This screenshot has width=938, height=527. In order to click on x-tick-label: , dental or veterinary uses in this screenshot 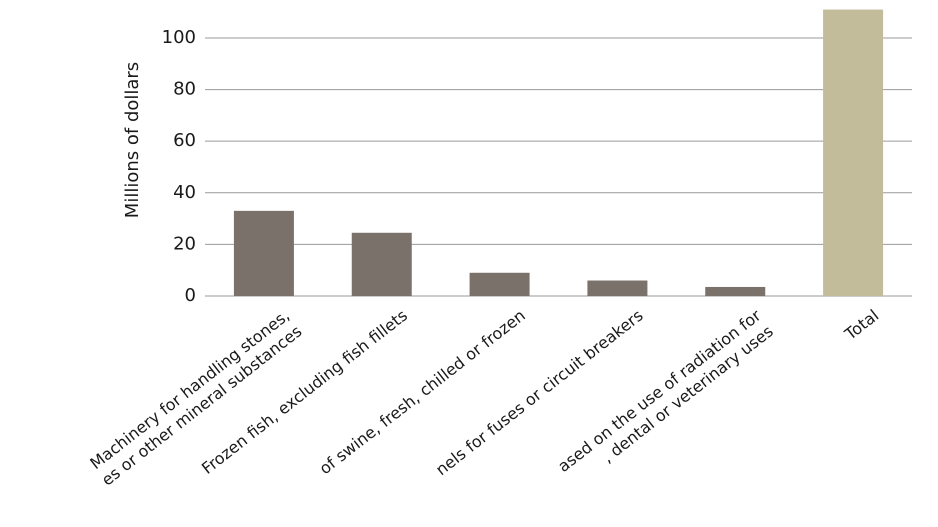, I will do `click(687, 393)`.